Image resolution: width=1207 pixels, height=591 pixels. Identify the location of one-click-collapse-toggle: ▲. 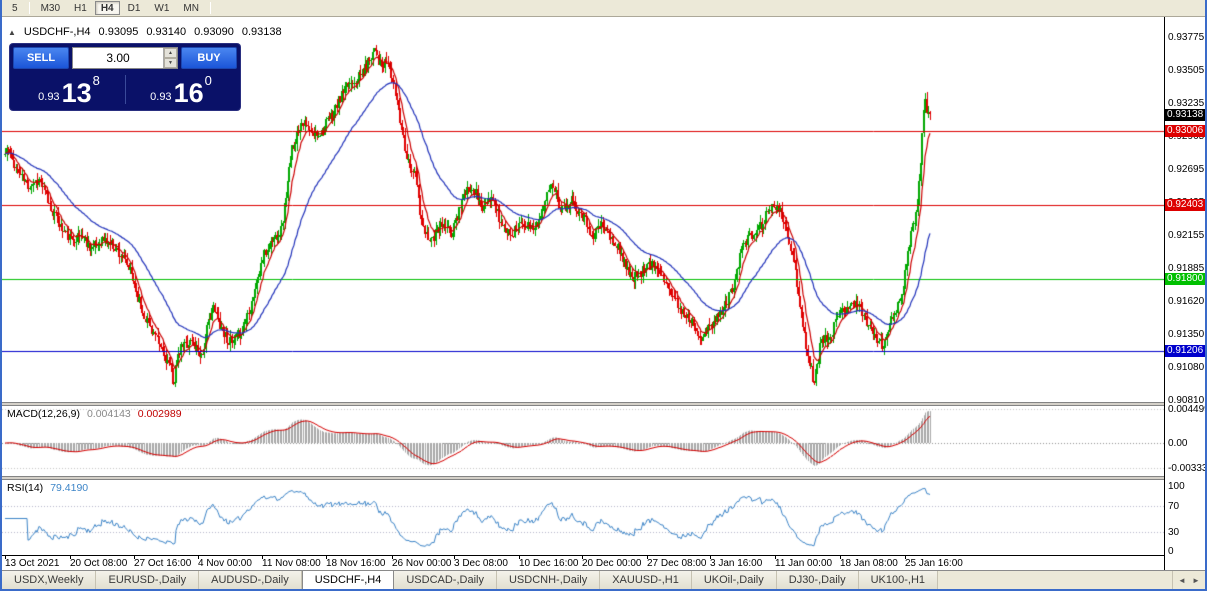
(12, 32).